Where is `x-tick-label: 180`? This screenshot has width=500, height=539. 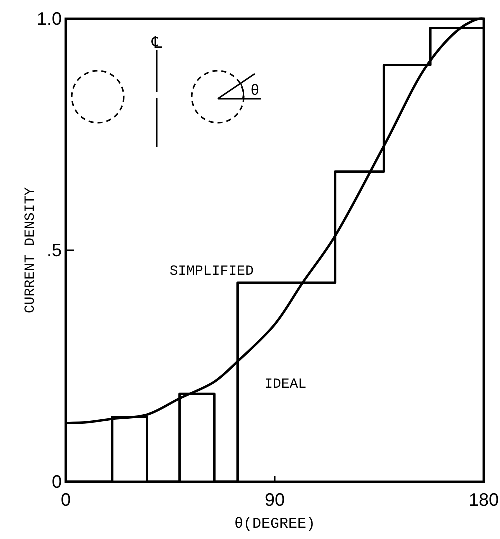 x-tick-label: 180 is located at coordinates (484, 500).